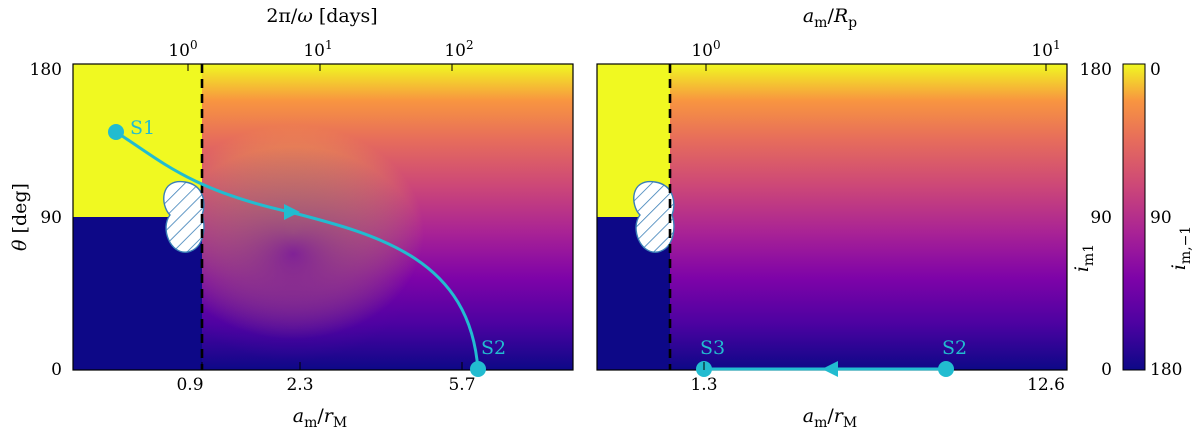 The height and width of the screenshot is (433, 1200). What do you see at coordinates (1045, 49) in the screenshot?
I see `right-top-tick-1: 10¹` at bounding box center [1045, 49].